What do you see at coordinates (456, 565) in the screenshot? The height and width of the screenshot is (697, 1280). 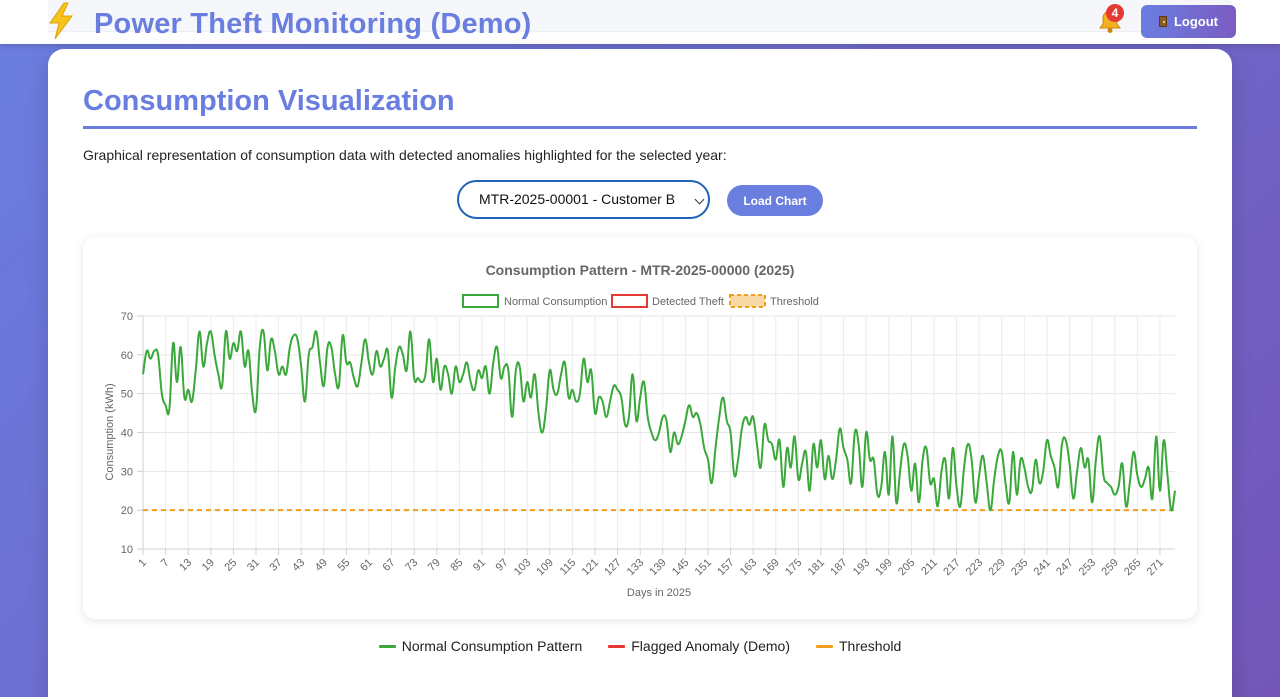 I see `x-tick-label: 85` at bounding box center [456, 565].